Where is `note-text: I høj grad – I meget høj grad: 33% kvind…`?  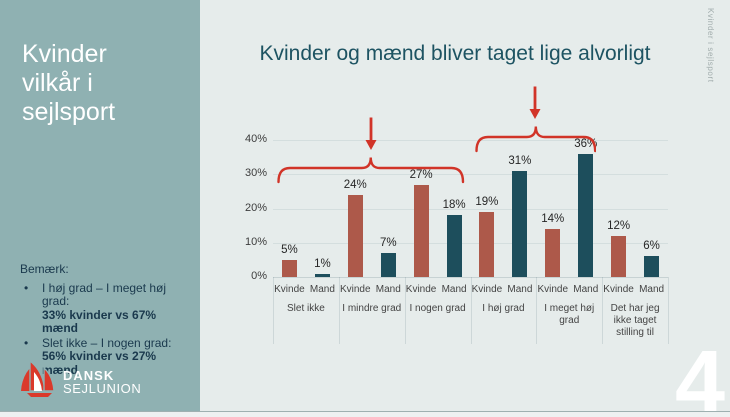 note-text: I høj grad – I meget høj grad: 33% kvind… is located at coordinates (117, 308).